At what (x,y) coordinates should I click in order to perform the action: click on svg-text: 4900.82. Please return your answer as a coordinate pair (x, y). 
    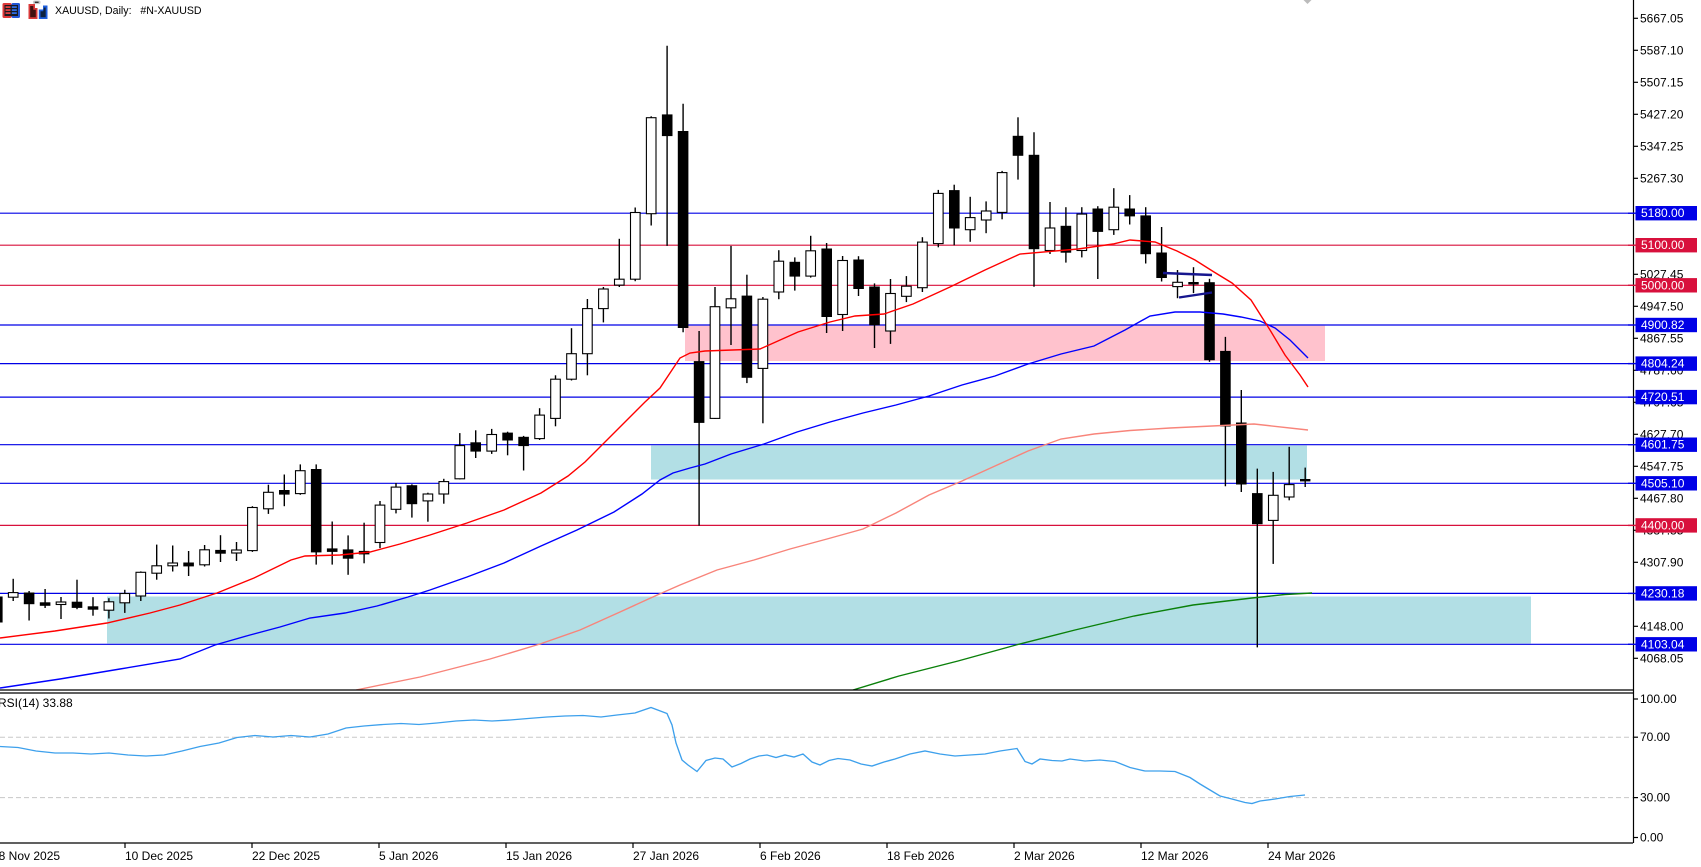
    Looking at the image, I should click on (1663, 325).